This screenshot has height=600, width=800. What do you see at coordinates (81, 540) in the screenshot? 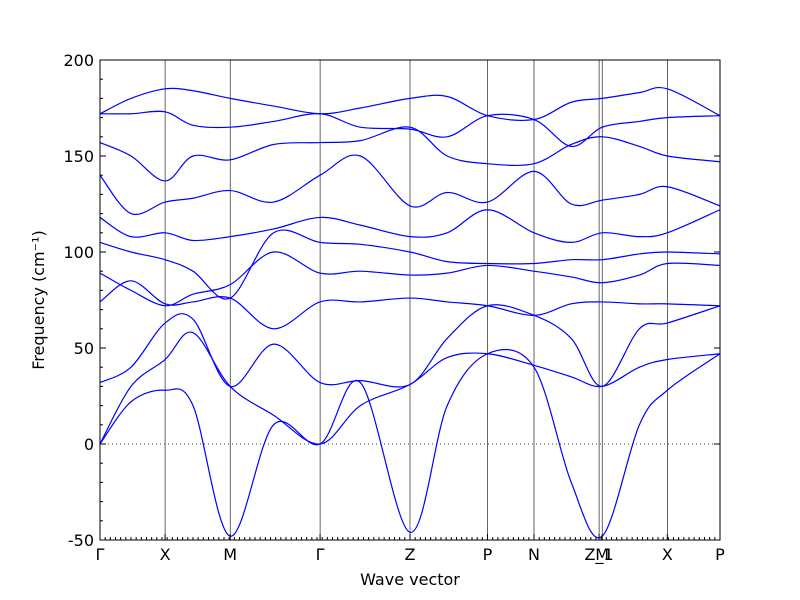
I see `y-tick-label: -50` at bounding box center [81, 540].